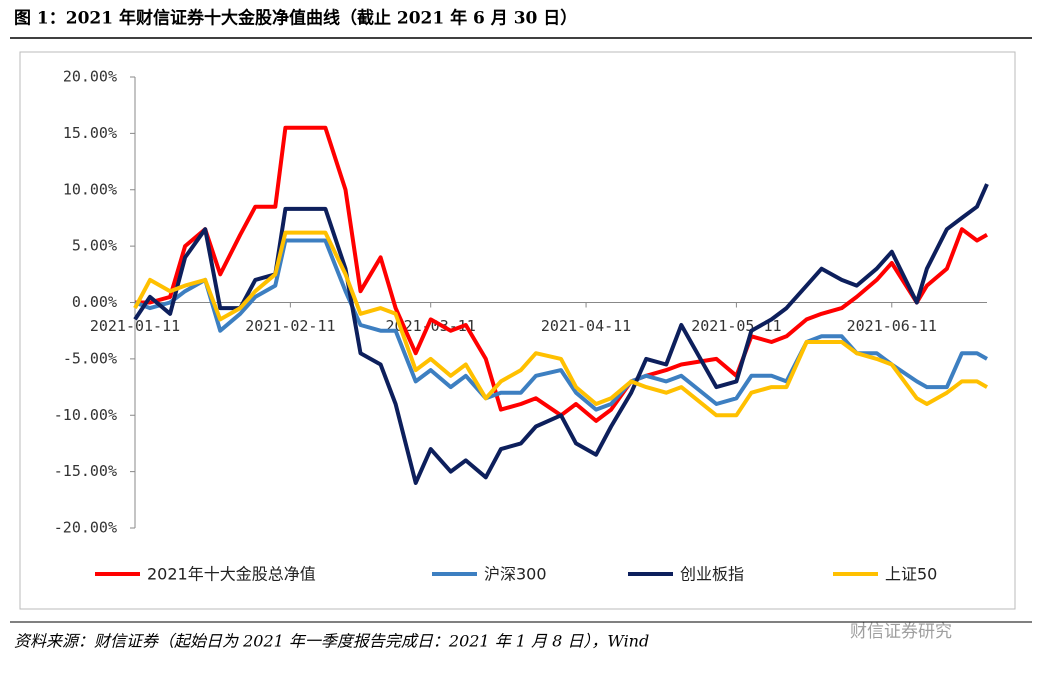  What do you see at coordinates (85, 415) in the screenshot?
I see `y-tick-label: -10.00%` at bounding box center [85, 415].